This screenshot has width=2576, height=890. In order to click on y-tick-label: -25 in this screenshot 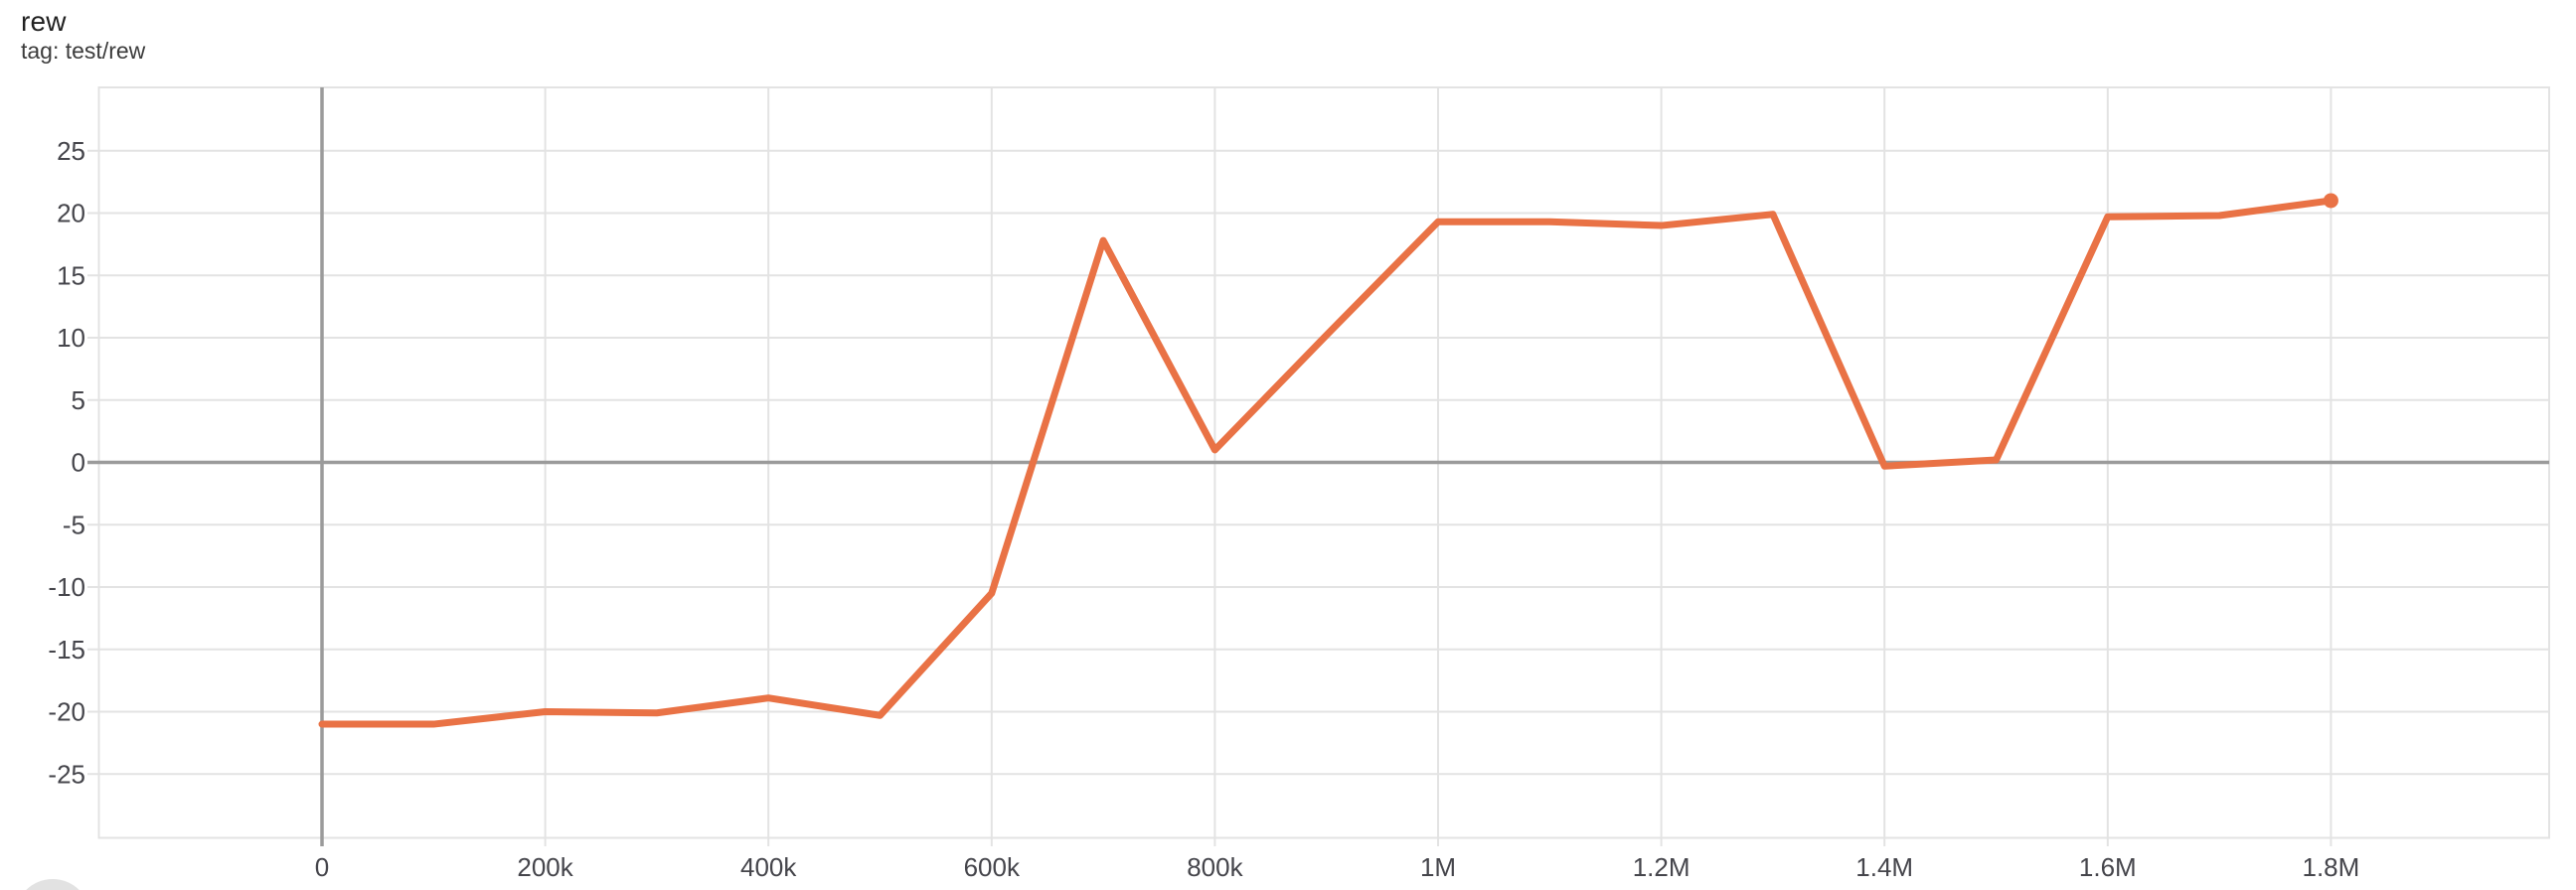, I will do `click(66, 774)`.